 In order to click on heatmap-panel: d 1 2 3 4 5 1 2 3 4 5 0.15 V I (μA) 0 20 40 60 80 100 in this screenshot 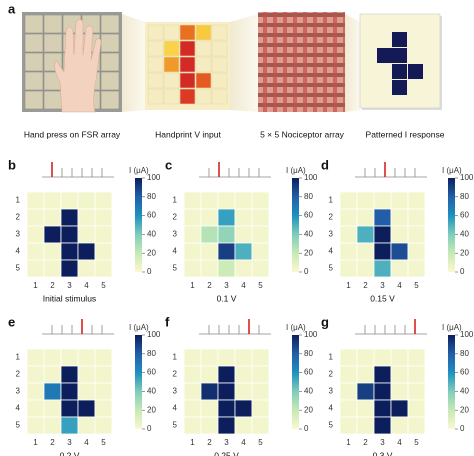, I will do `click(397, 230)`.